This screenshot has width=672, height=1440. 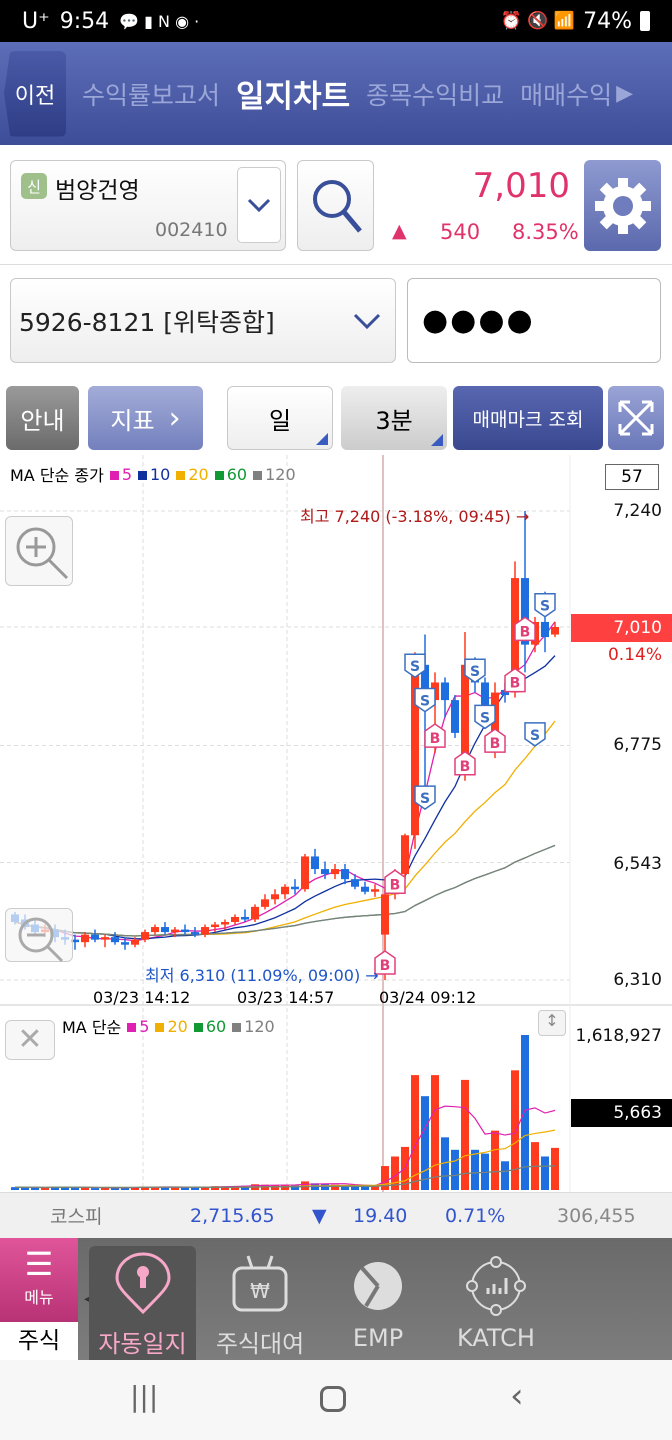 I want to click on new-badge: 신, so click(x=34, y=186).